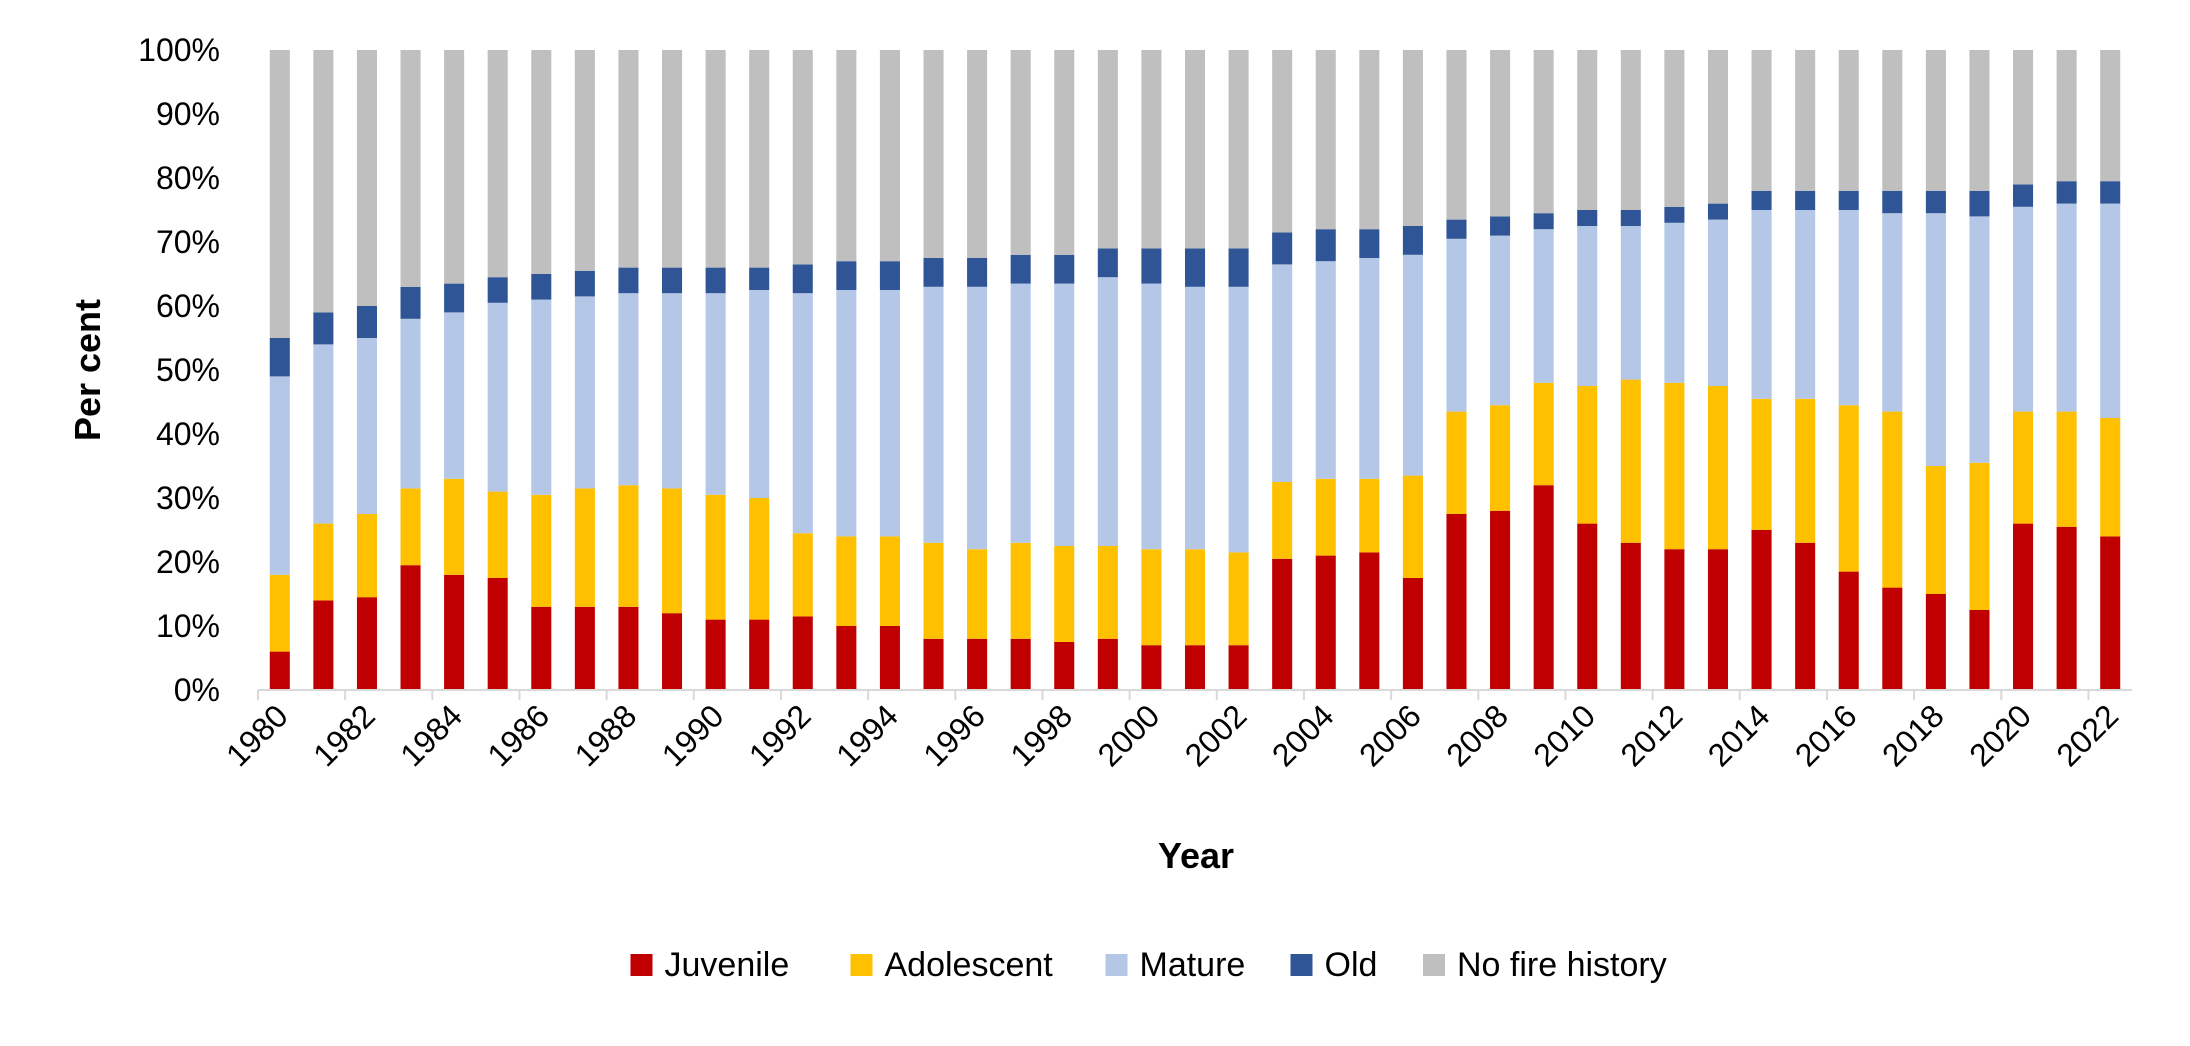 The image size is (2190, 1046). Describe the element at coordinates (2023, 117) in the screenshot. I see `bar-segment-no-fire-history-2020` at that location.